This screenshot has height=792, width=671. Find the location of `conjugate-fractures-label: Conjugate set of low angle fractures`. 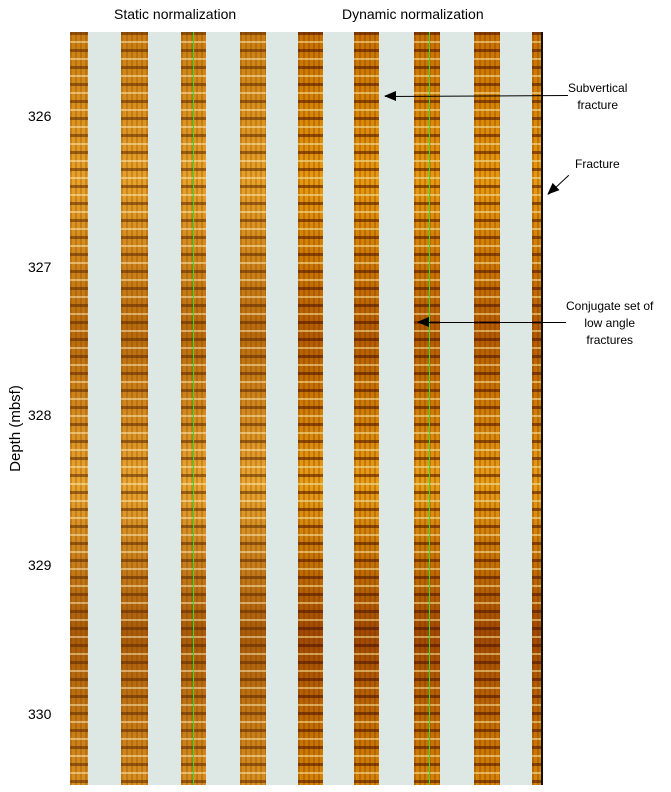

conjugate-fractures-label: Conjugate set of low angle fractures is located at coordinates (610, 323).